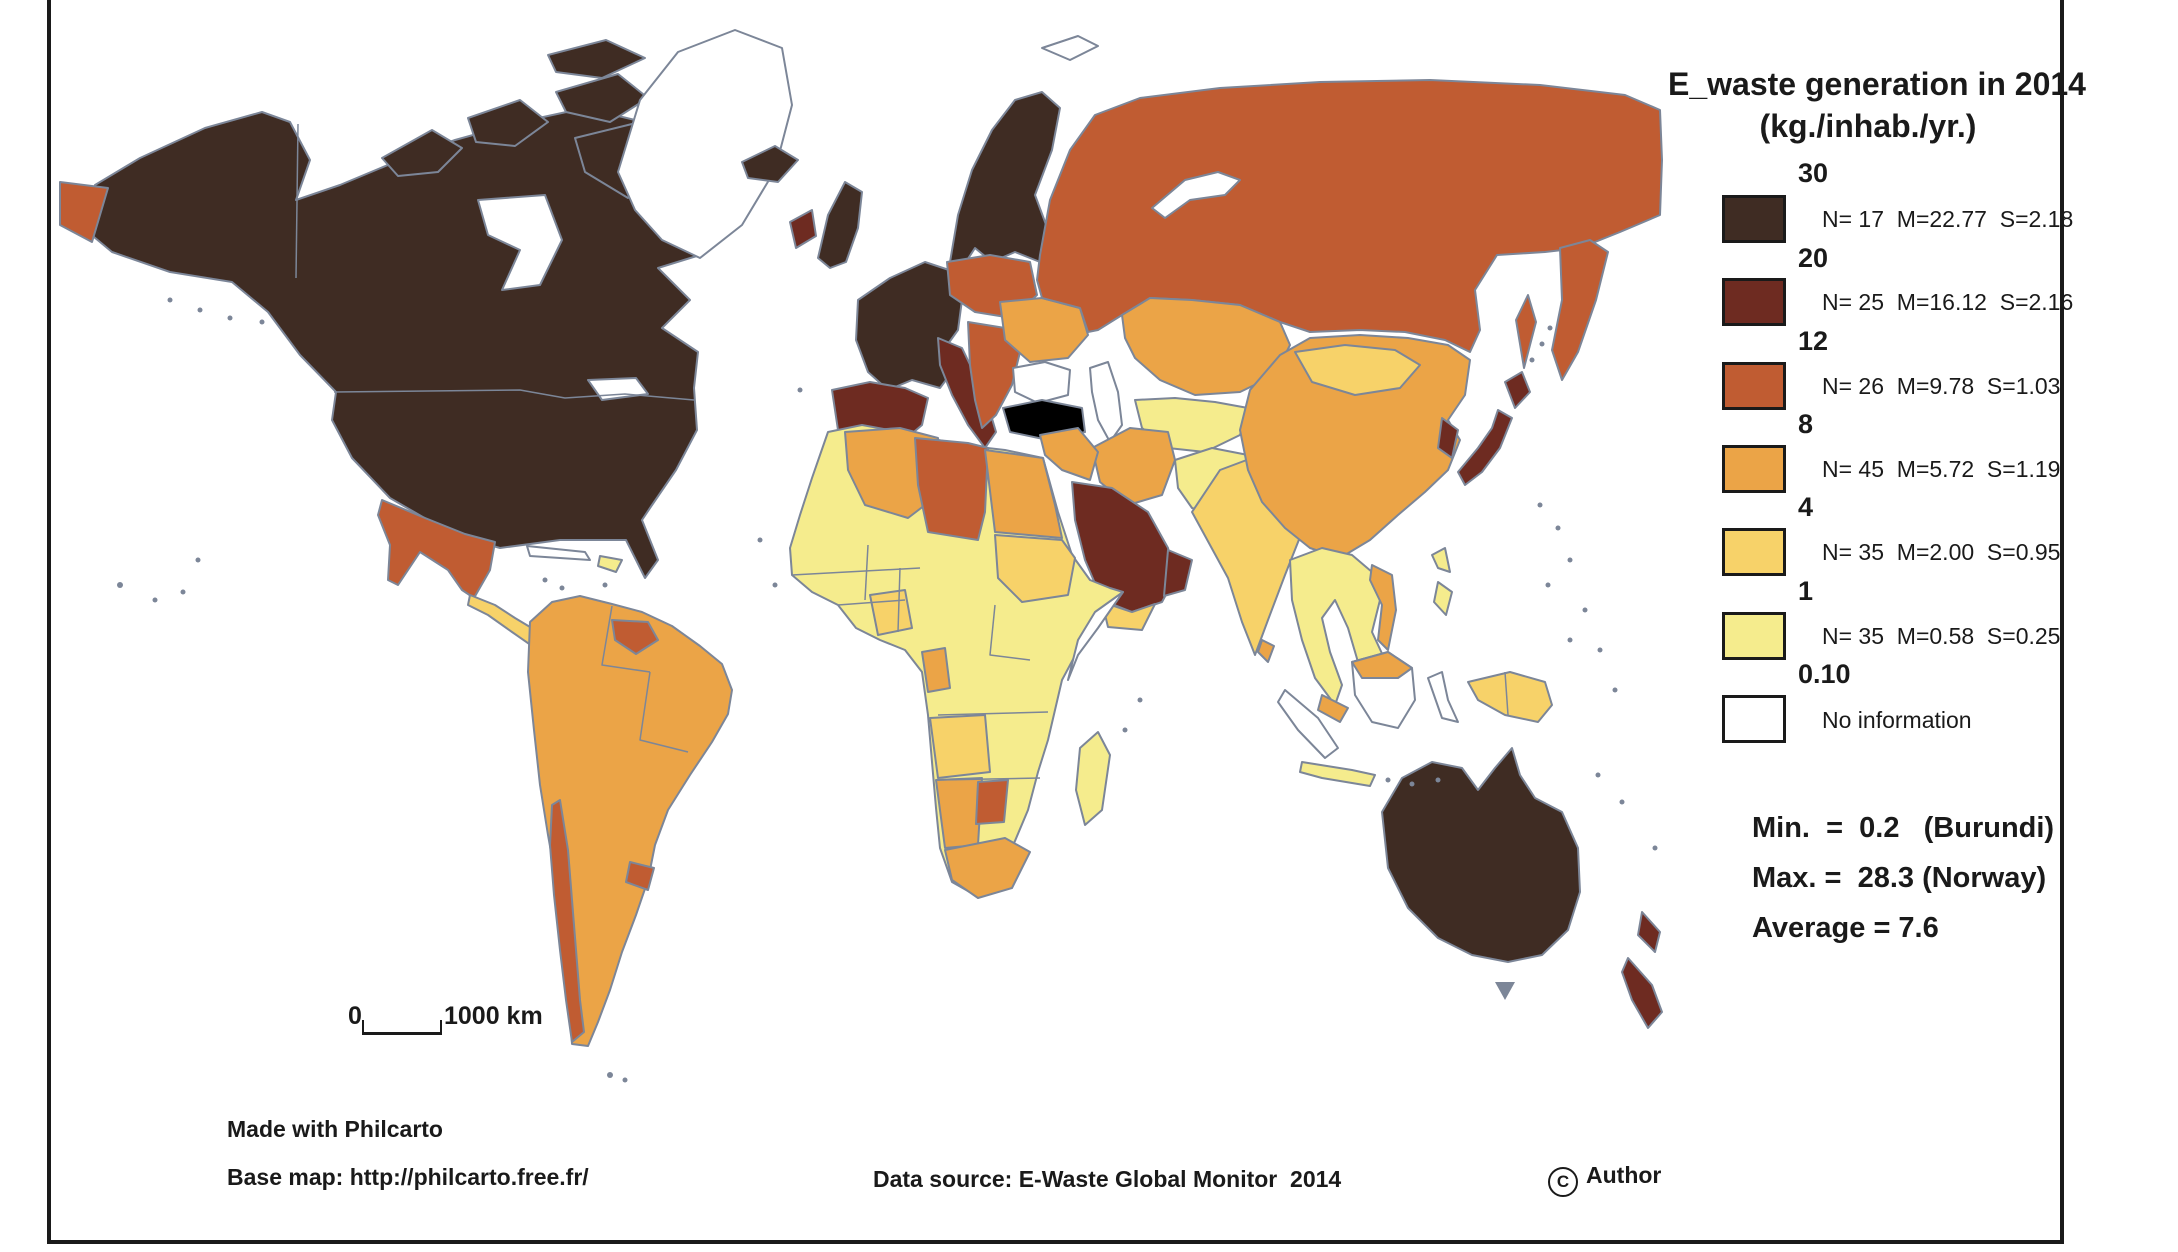  What do you see at coordinates (1526, 331) in the screenshot?
I see `region-sakhalin` at bounding box center [1526, 331].